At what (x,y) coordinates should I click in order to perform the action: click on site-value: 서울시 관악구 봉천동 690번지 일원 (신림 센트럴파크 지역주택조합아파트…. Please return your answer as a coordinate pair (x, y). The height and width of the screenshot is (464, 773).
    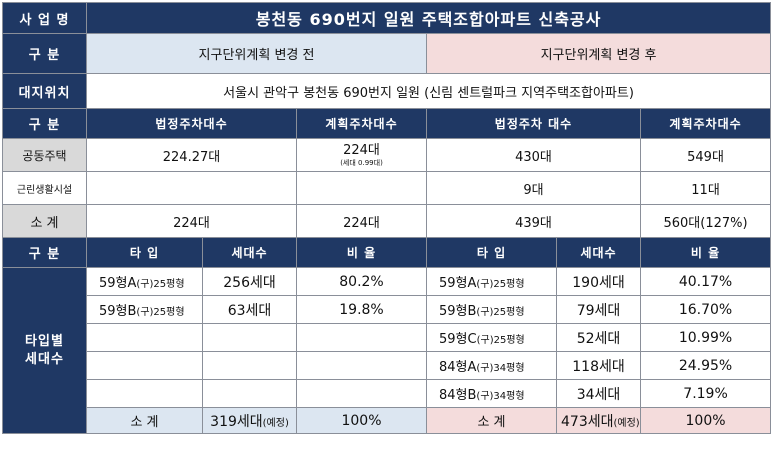
    Looking at the image, I should click on (428, 91).